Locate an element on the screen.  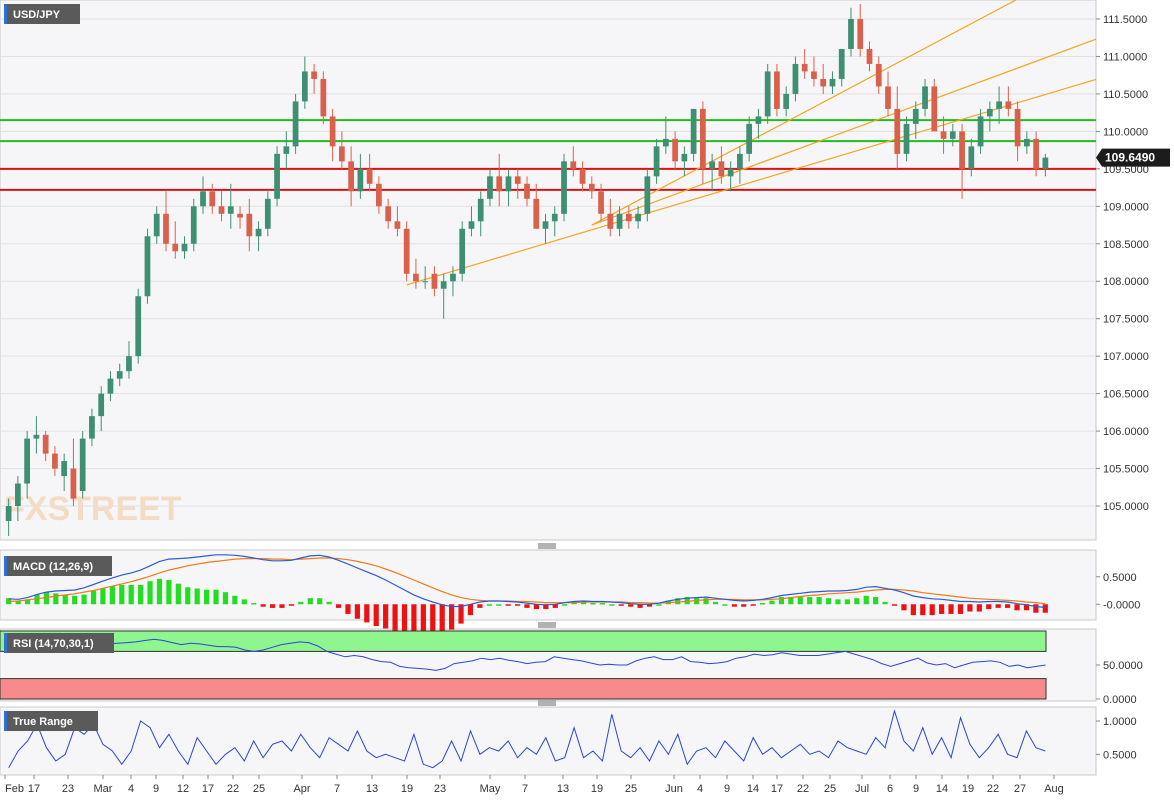
rsi-tick-label: 50.0000 is located at coordinates (1123, 666).